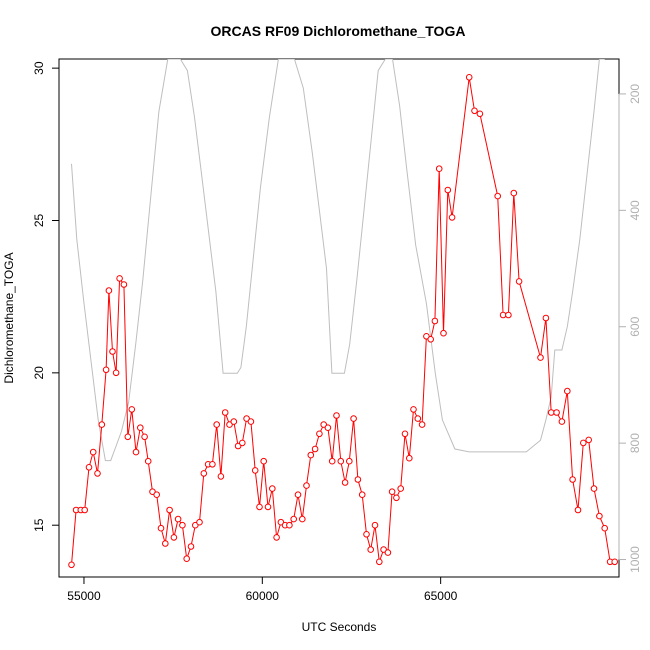  I want to click on secondary-y-tick-label: 600, so click(635, 326).